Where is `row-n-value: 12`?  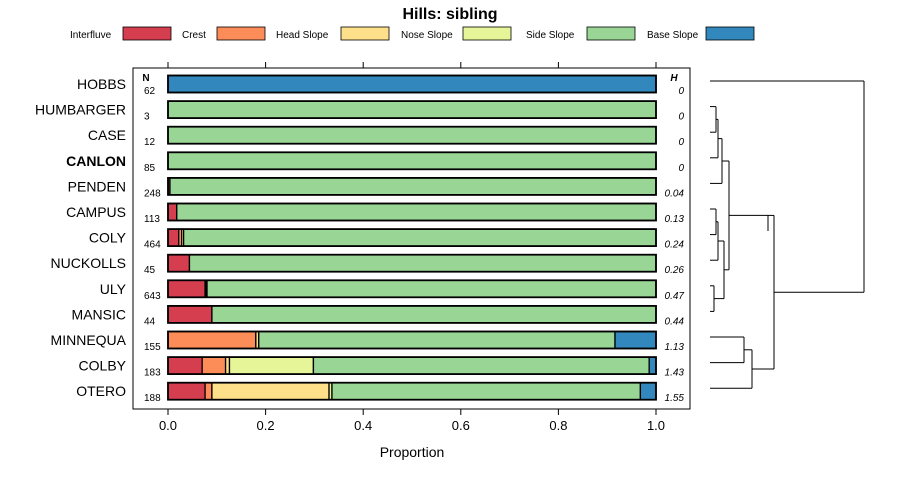 row-n-value: 12 is located at coordinates (150, 142).